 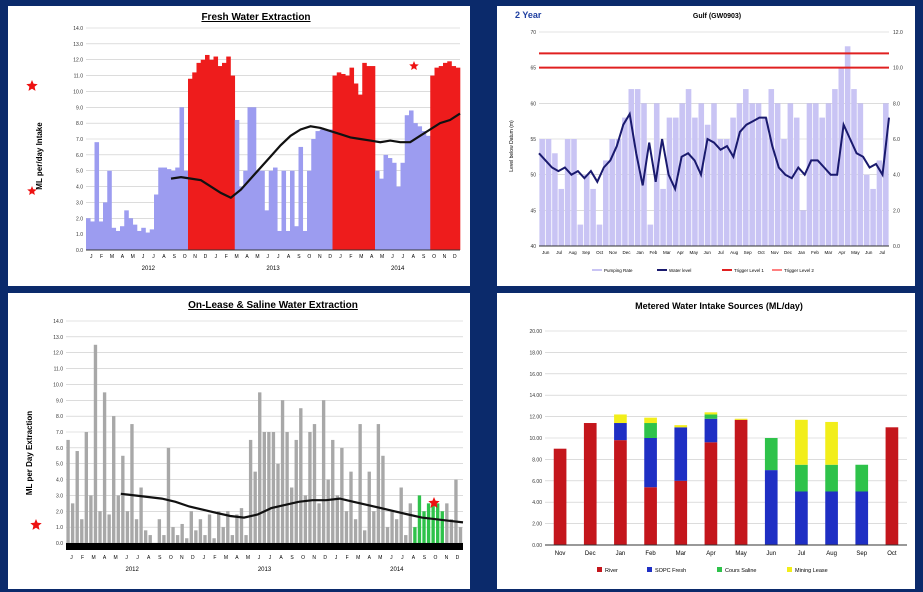 What do you see at coordinates (528, 15) in the screenshot?
I see `chart-subtitle: 2 Year` at bounding box center [528, 15].